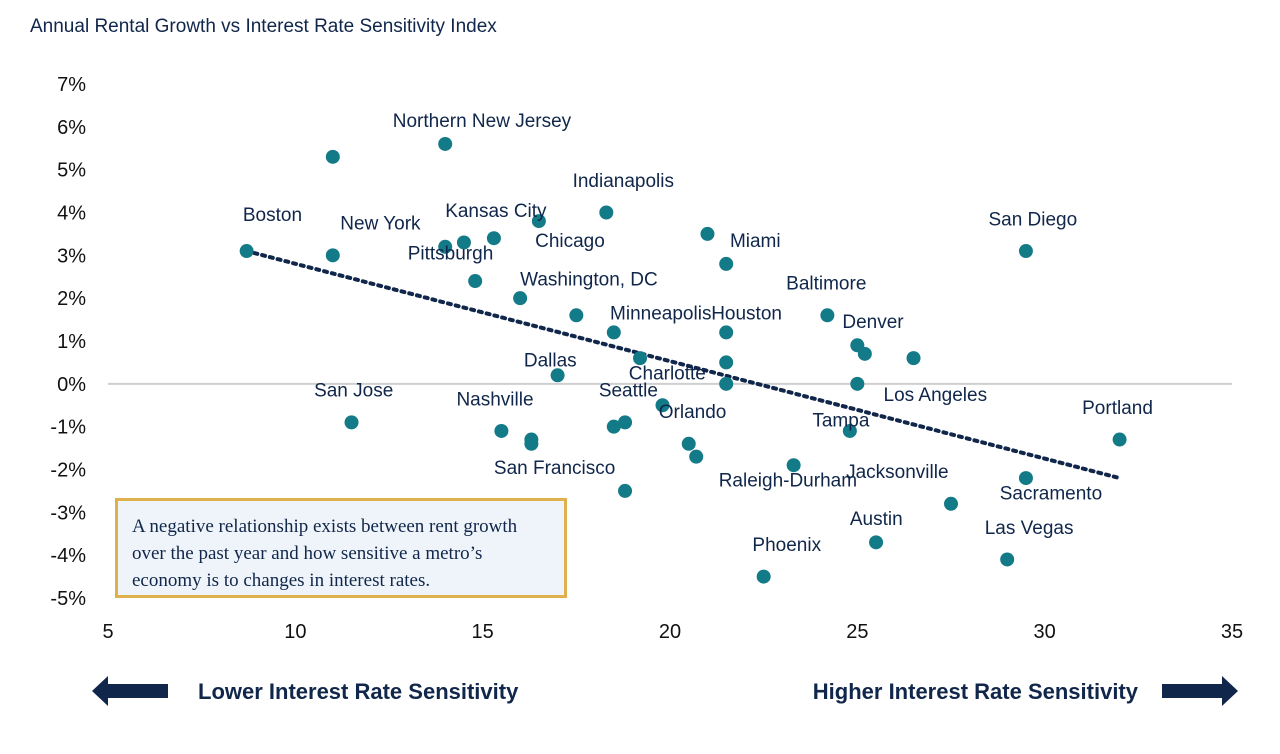 The height and width of the screenshot is (754, 1280). I want to click on y-tick-label: 0%, so click(71, 385).